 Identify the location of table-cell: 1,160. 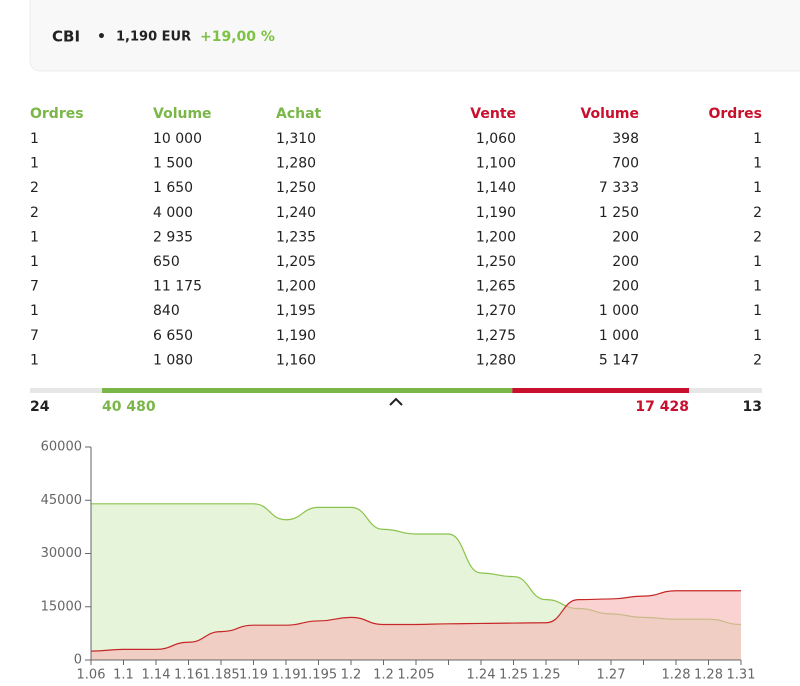
(296, 360).